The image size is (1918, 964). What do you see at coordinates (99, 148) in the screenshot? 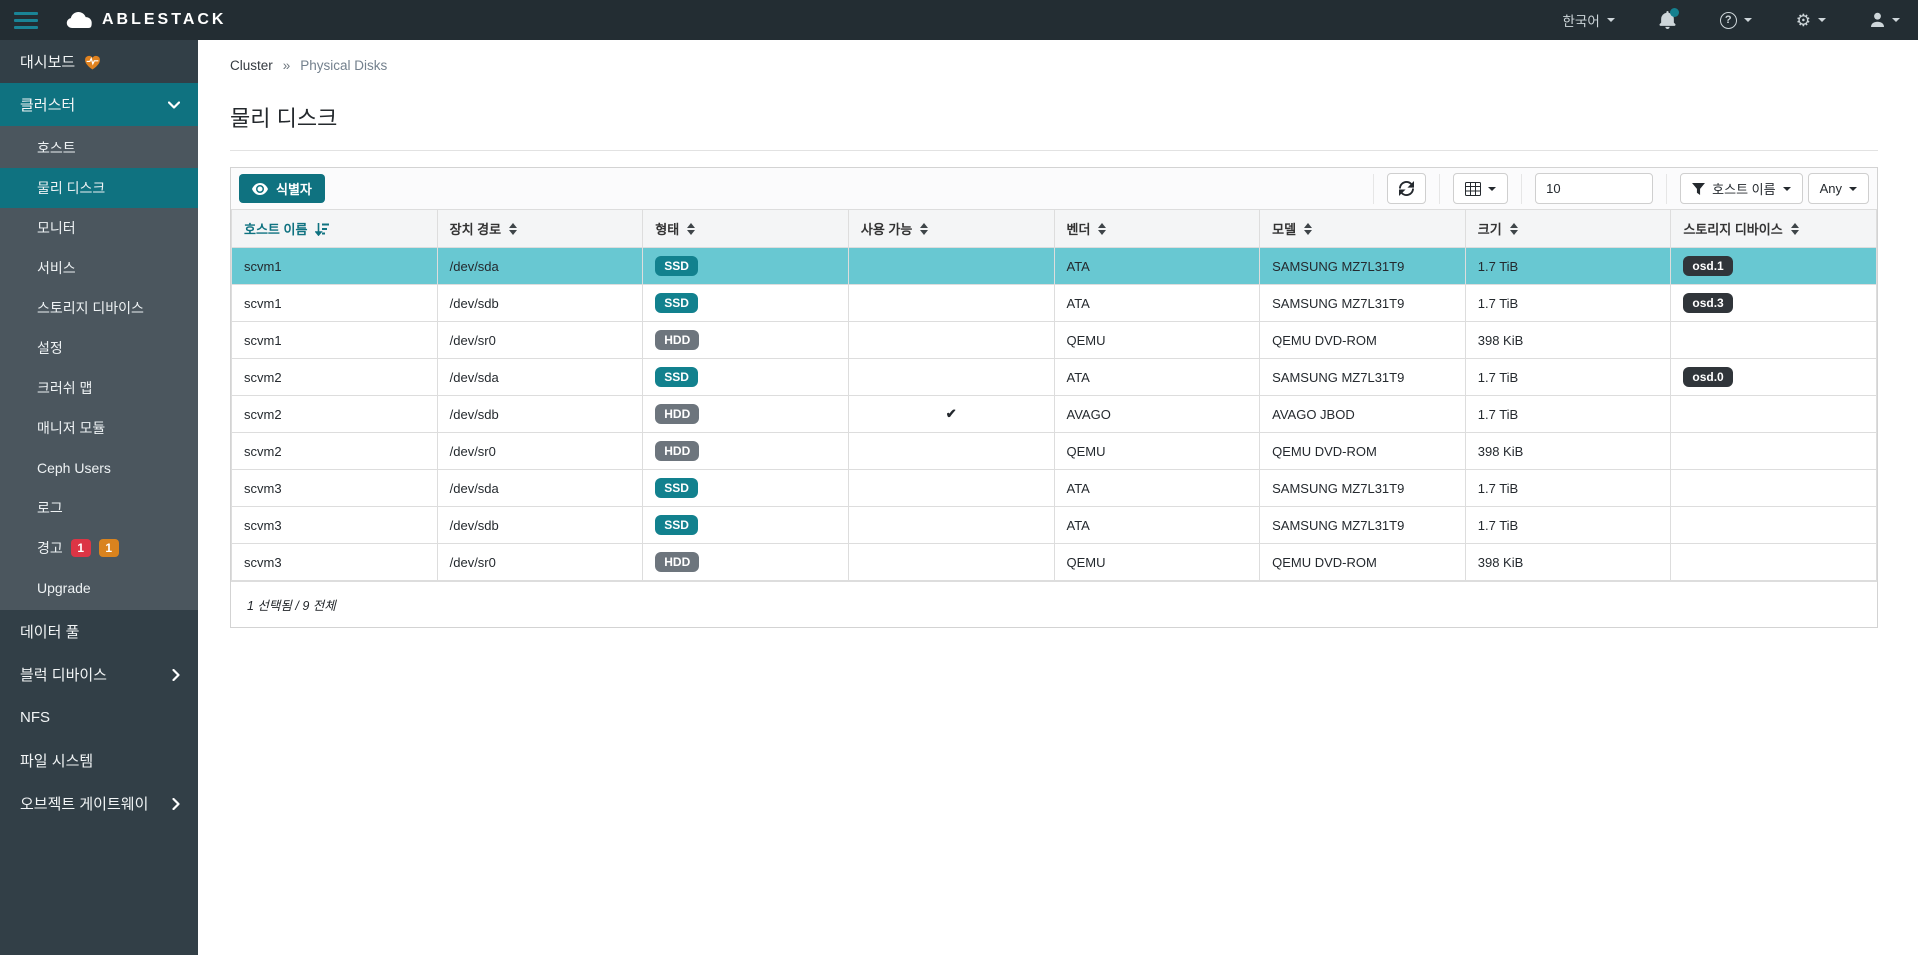
I see `sidebar-item-hosts: 호스트` at bounding box center [99, 148].